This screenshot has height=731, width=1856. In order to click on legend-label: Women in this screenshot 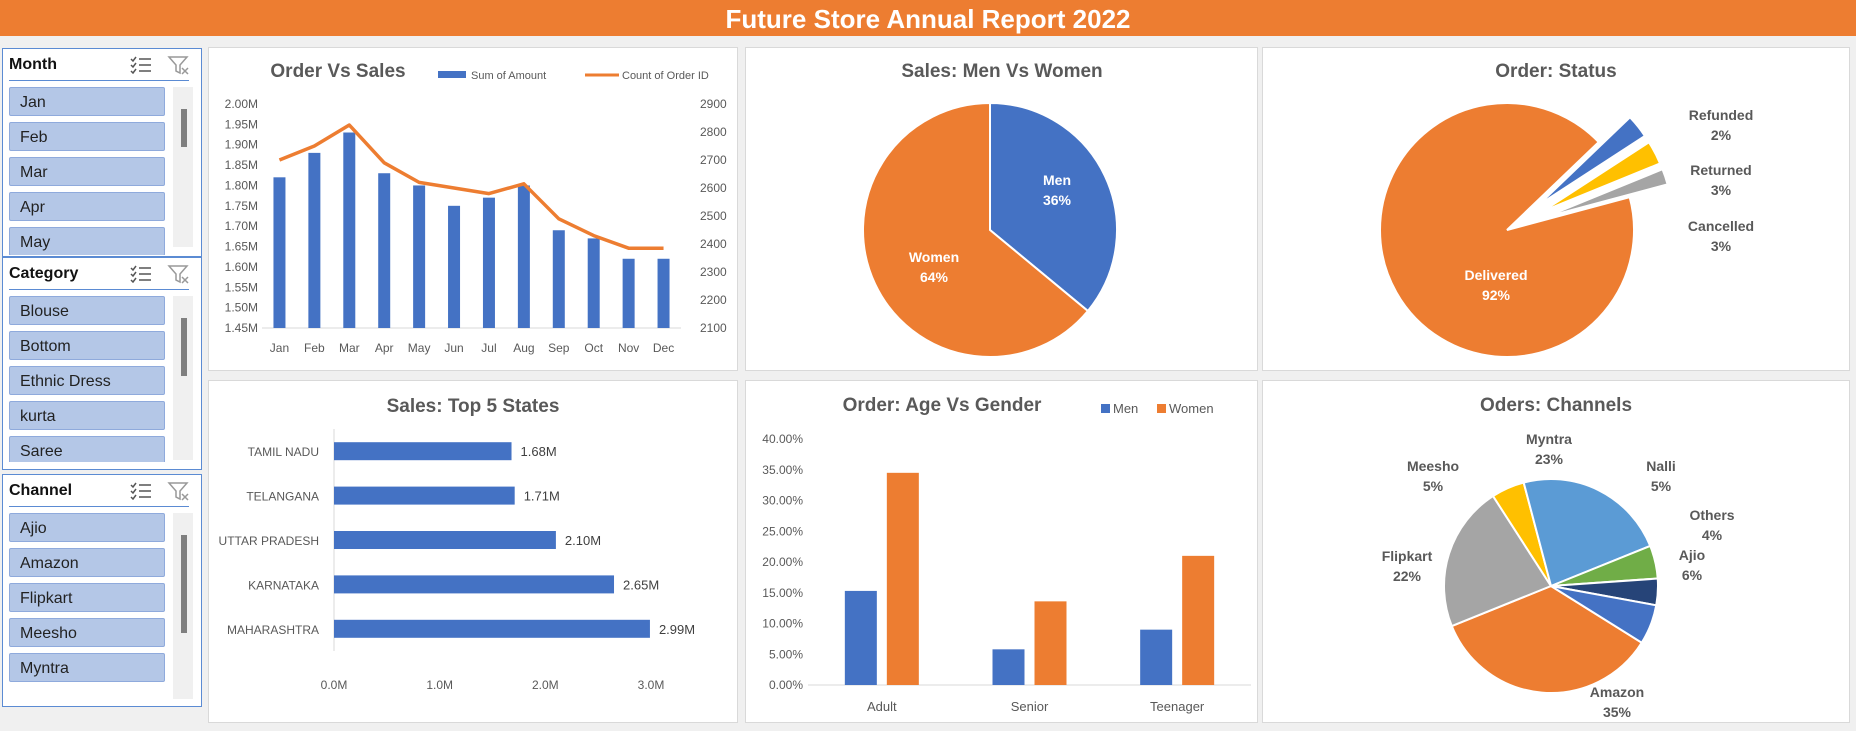, I will do `click(1191, 408)`.